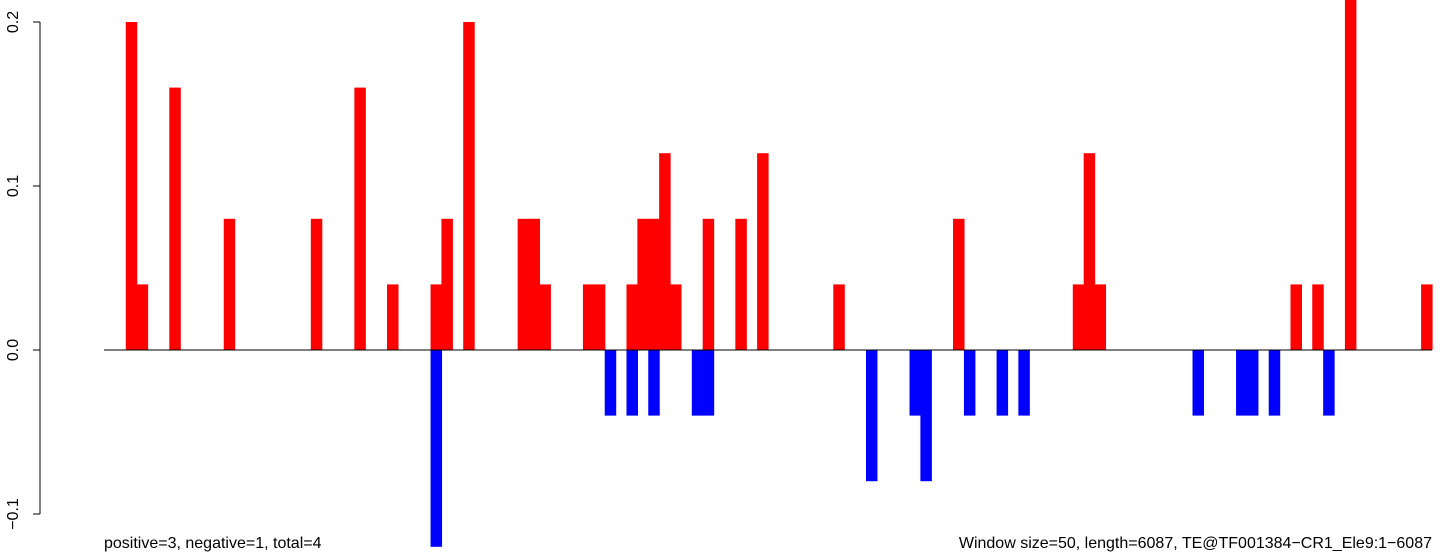 The width and height of the screenshot is (1444, 558). I want to click on y-tick-label: 0.0, so click(13, 350).